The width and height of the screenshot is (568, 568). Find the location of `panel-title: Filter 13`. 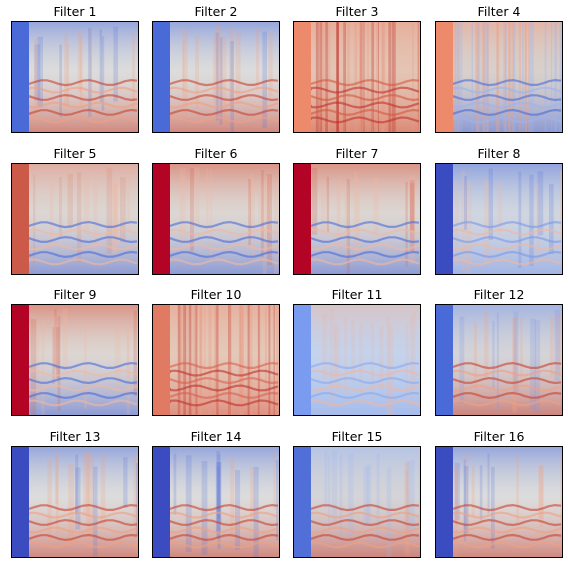

panel-title: Filter 13 is located at coordinates (75, 436).